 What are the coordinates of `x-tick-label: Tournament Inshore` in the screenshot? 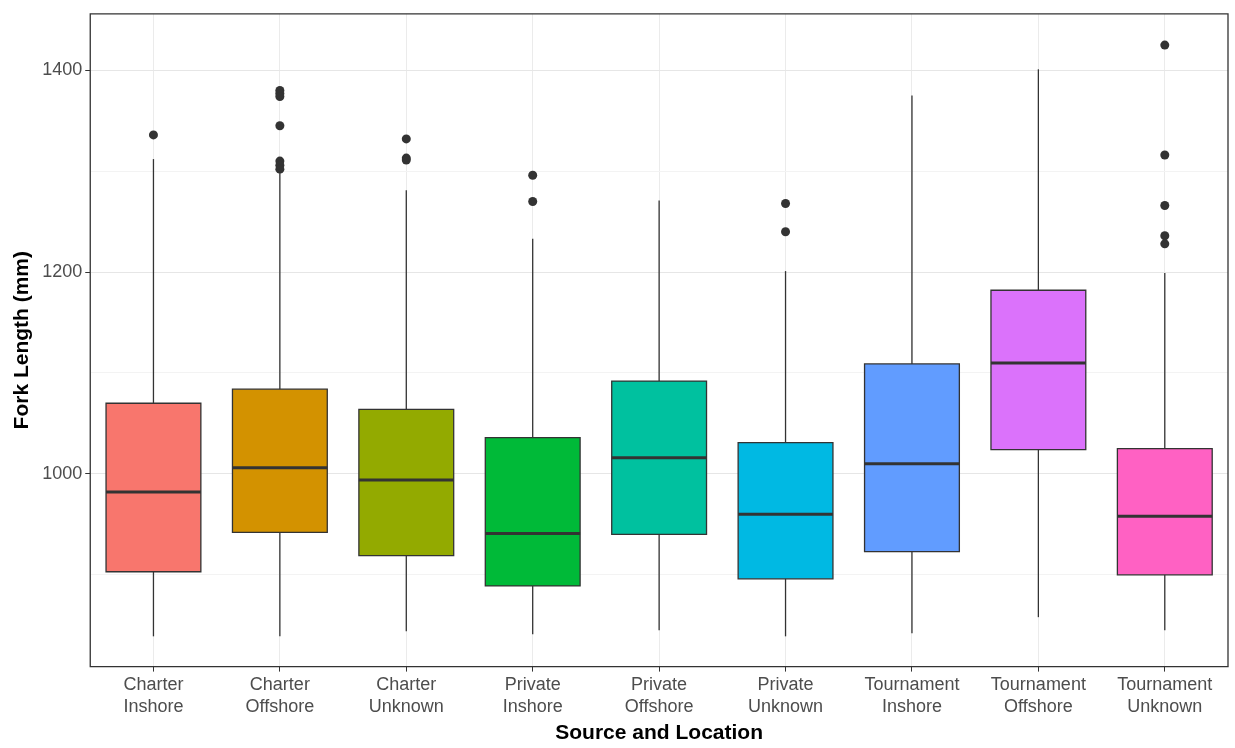 It's located at (912, 695).